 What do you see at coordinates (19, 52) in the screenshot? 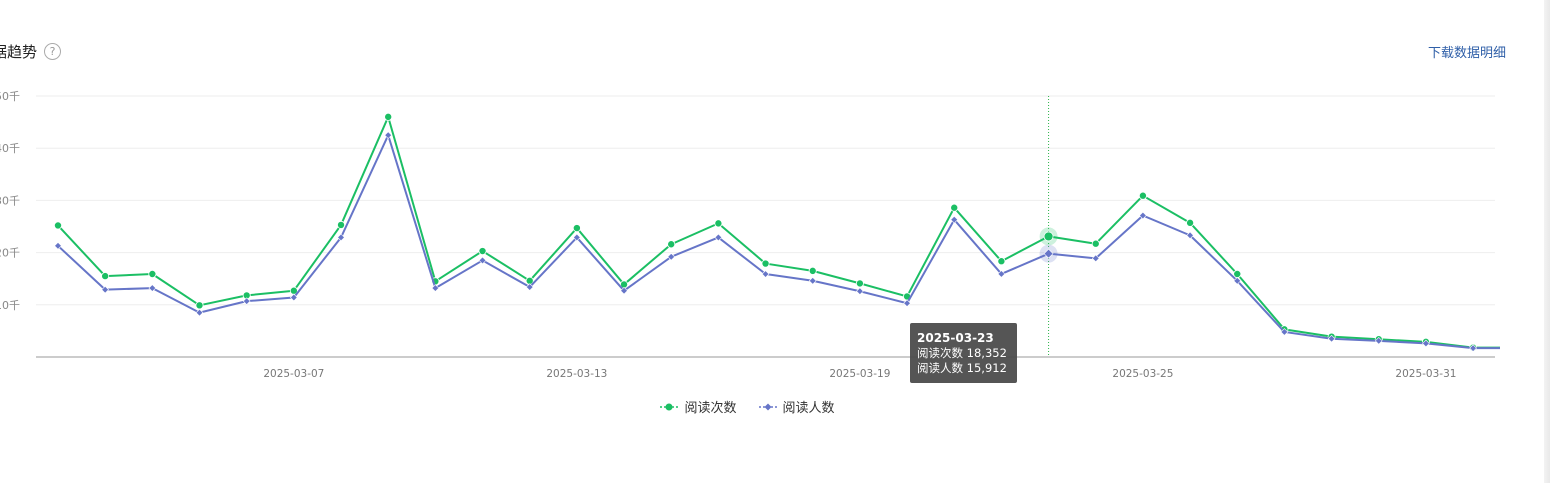
I see `chart-title-text: 据趋势` at bounding box center [19, 52].